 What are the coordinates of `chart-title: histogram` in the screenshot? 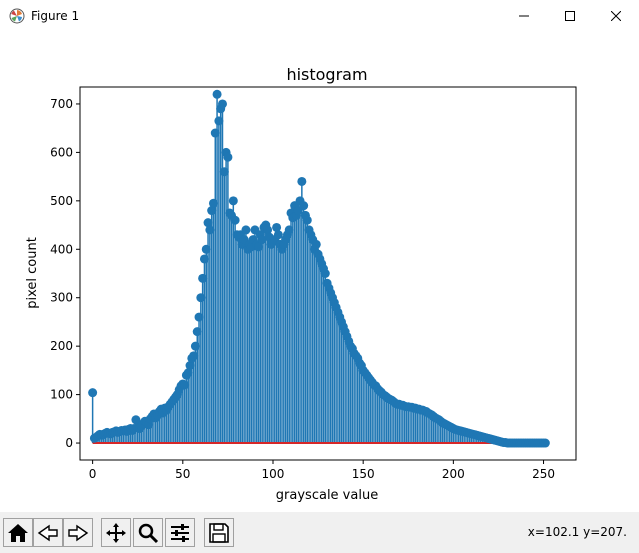 It's located at (326, 74).